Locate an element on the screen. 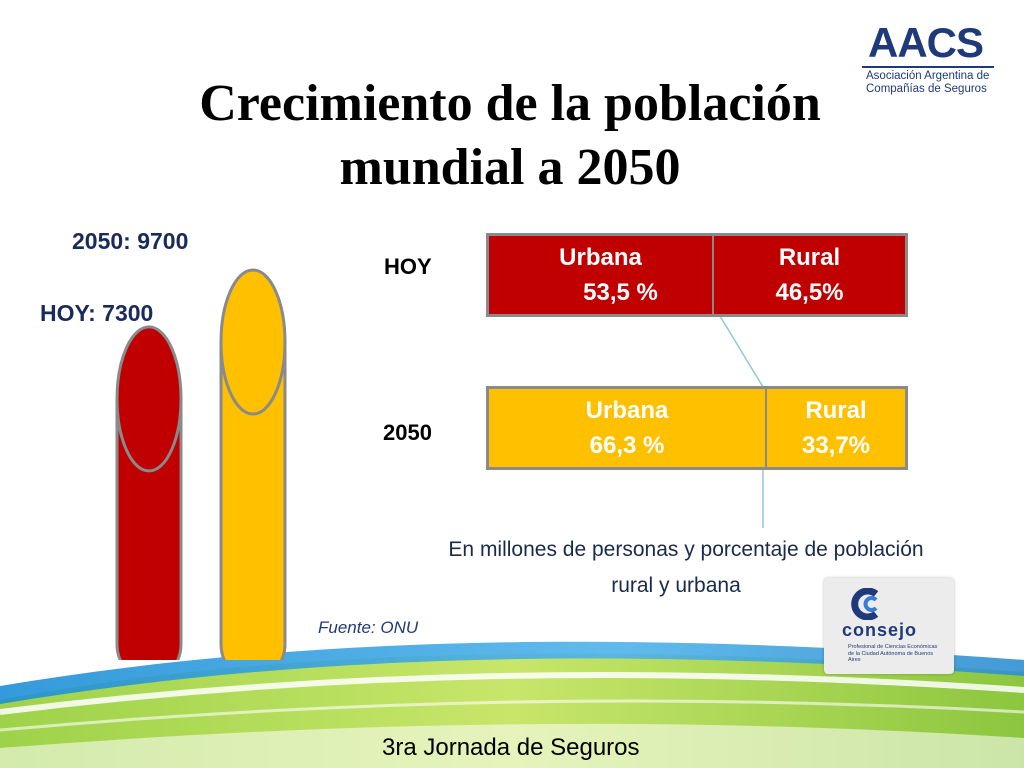  cylinder-top-hoy is located at coordinates (149, 399).